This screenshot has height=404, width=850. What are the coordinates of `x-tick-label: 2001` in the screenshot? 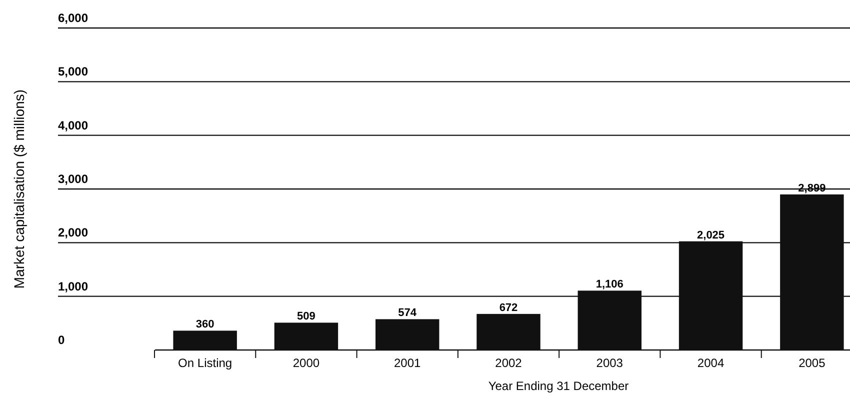 It's located at (408, 363).